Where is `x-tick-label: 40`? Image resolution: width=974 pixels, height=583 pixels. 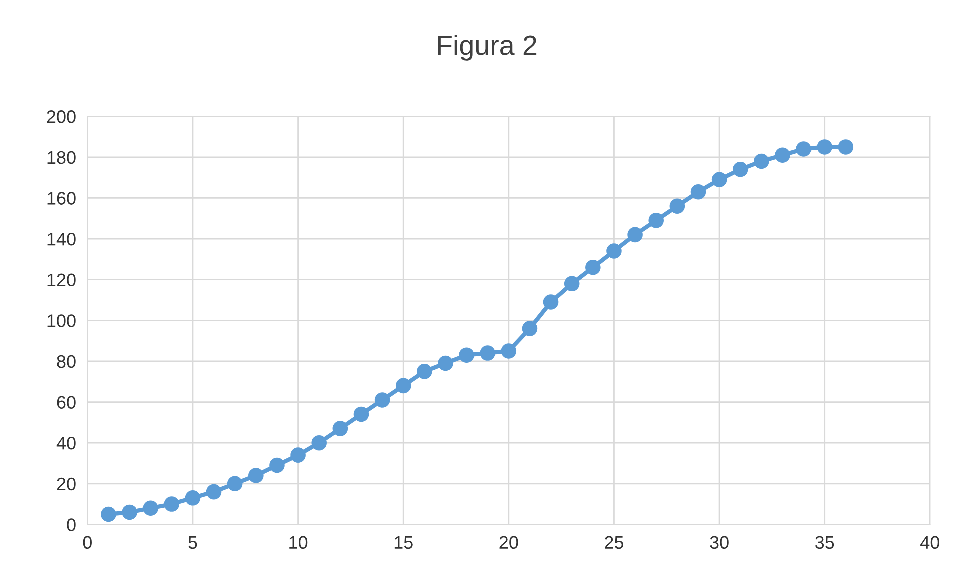 x-tick-label: 40 is located at coordinates (930, 543).